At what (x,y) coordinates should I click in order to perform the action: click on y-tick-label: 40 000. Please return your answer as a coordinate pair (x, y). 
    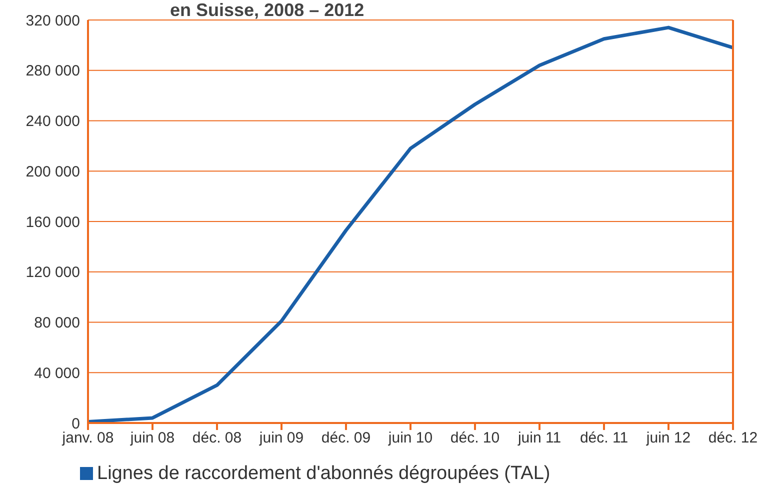
    Looking at the image, I should click on (57, 373).